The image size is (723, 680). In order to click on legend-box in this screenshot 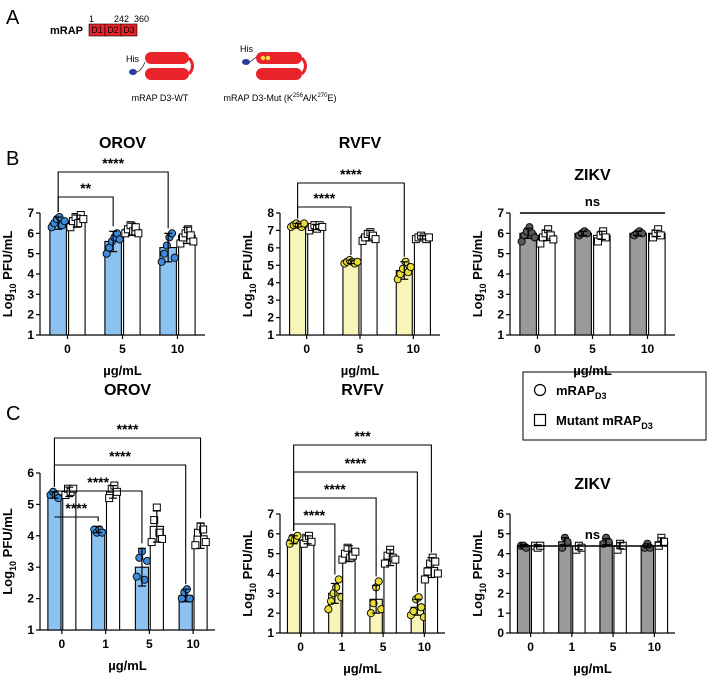, I will do `click(614, 406)`.